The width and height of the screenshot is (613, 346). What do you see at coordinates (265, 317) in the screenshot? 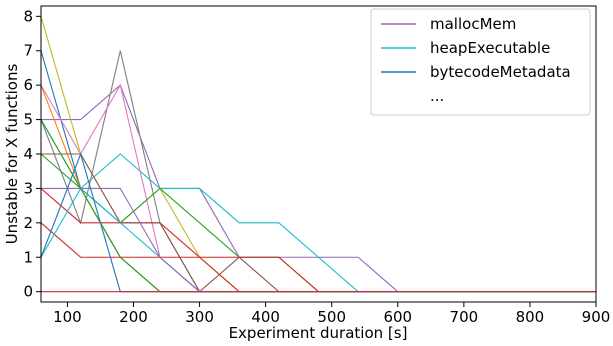
I see `x-tick-label: 400` at bounding box center [265, 317].